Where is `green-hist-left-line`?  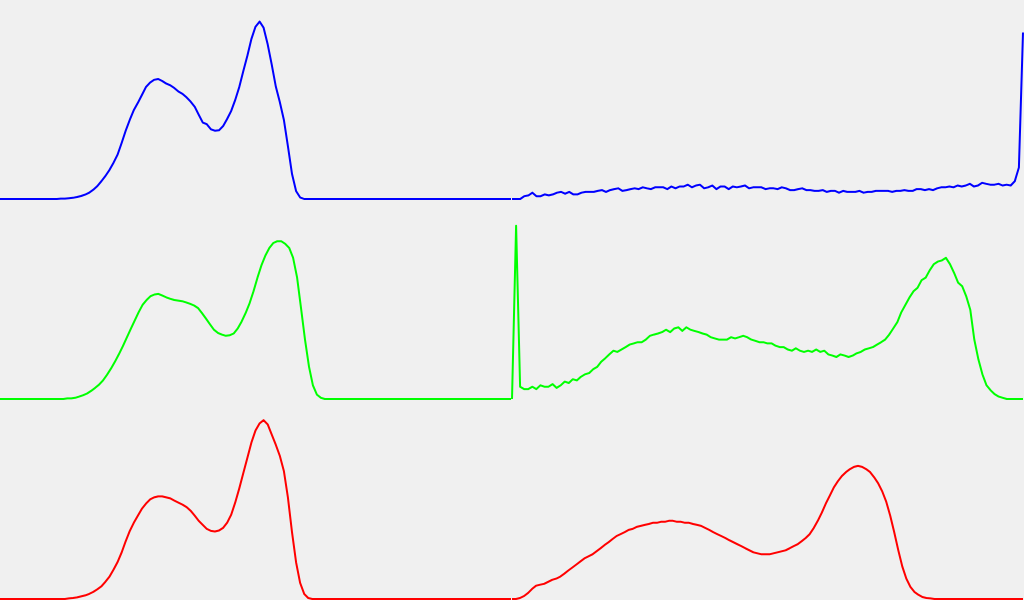 green-hist-left-line is located at coordinates (255, 320).